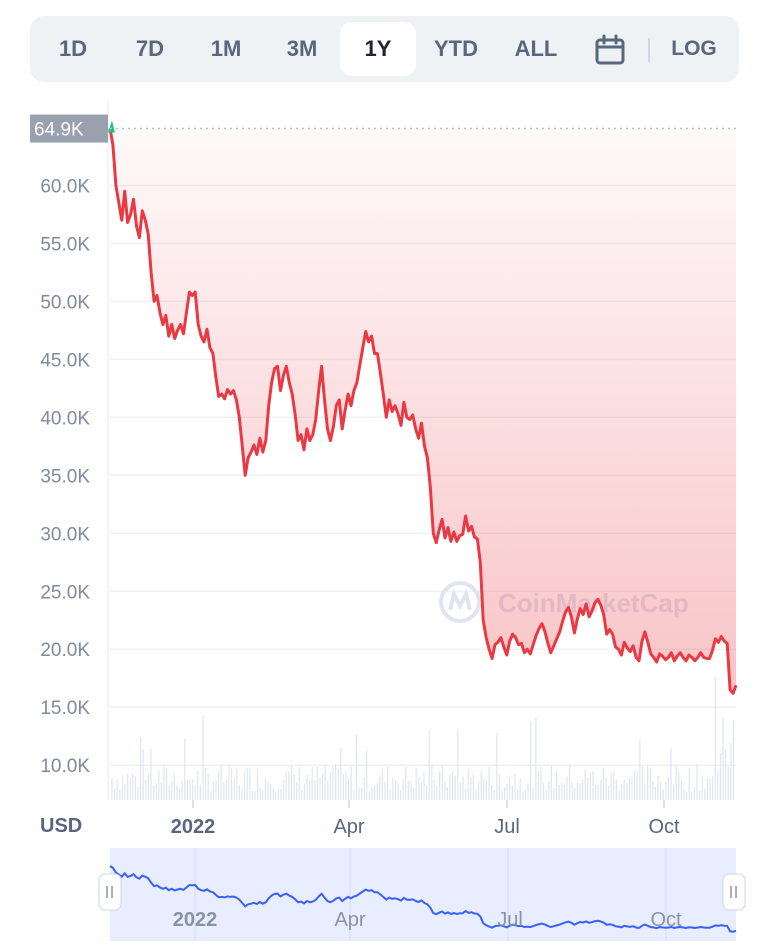  Describe the element at coordinates (73, 48) in the screenshot. I see `range-1d-button: 1D` at that location.